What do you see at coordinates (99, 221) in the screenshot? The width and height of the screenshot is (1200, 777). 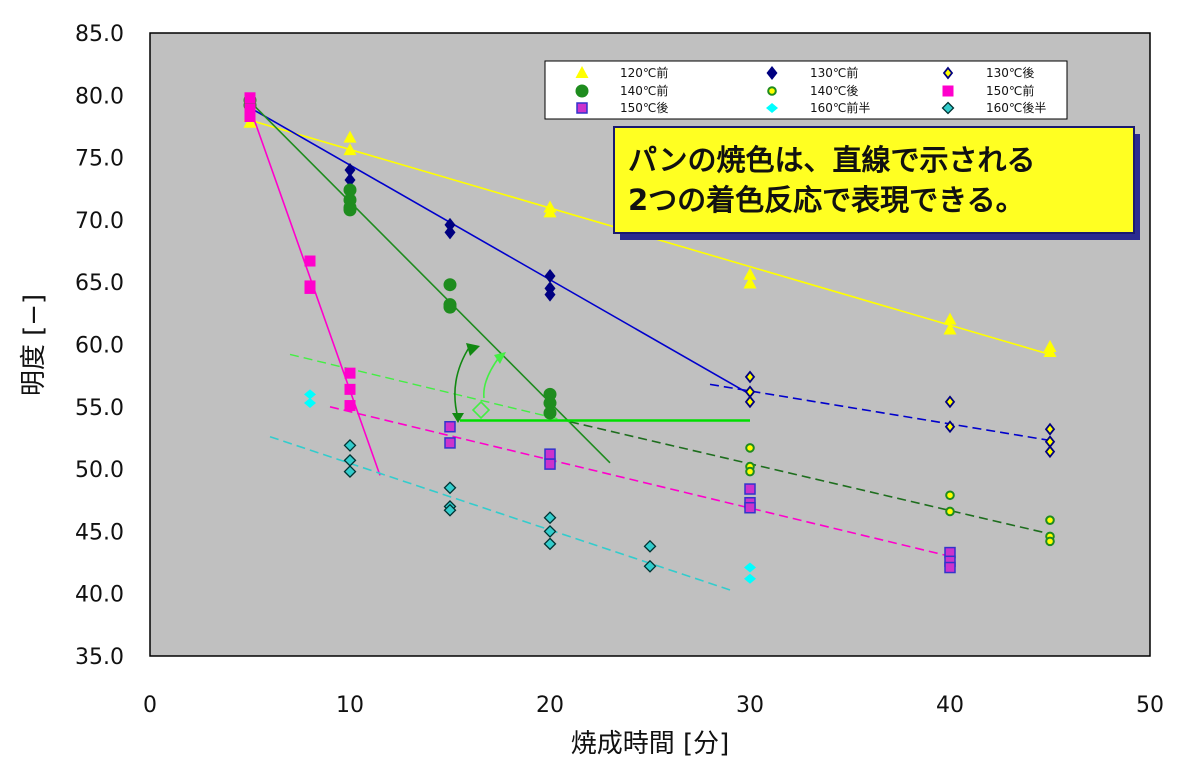 I see `y-tick-label: 70.0` at bounding box center [99, 221].